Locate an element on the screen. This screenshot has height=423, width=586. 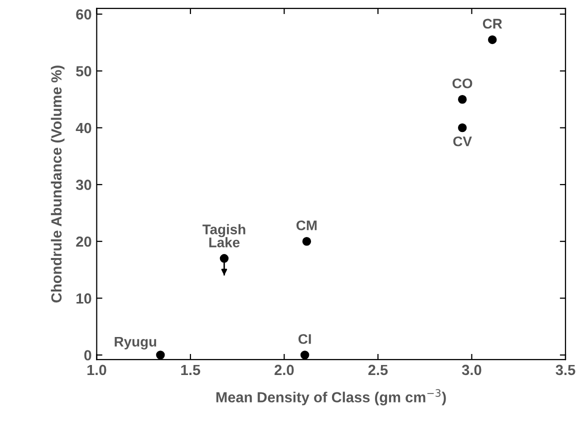
annotation: CI is located at coordinates (304, 339).